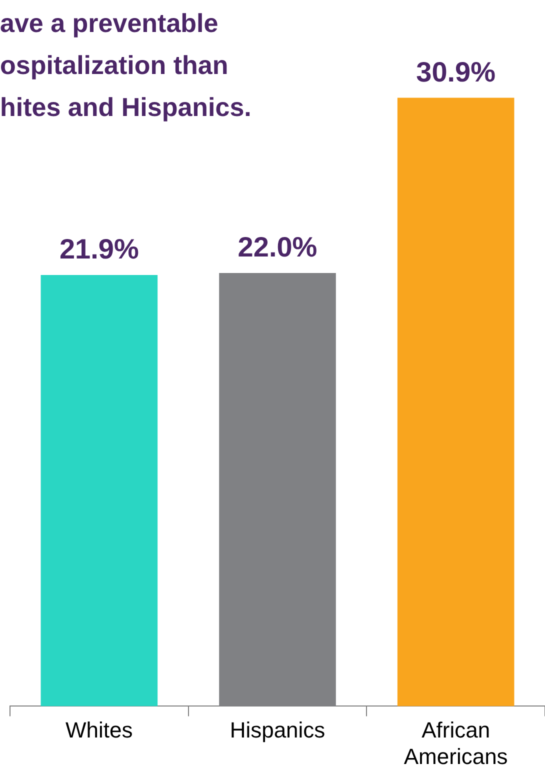 The image size is (545, 777). Describe the element at coordinates (126, 65) in the screenshot. I see `chart-title: ave a preventable ospitalization than hites and Hispanics.` at that location.